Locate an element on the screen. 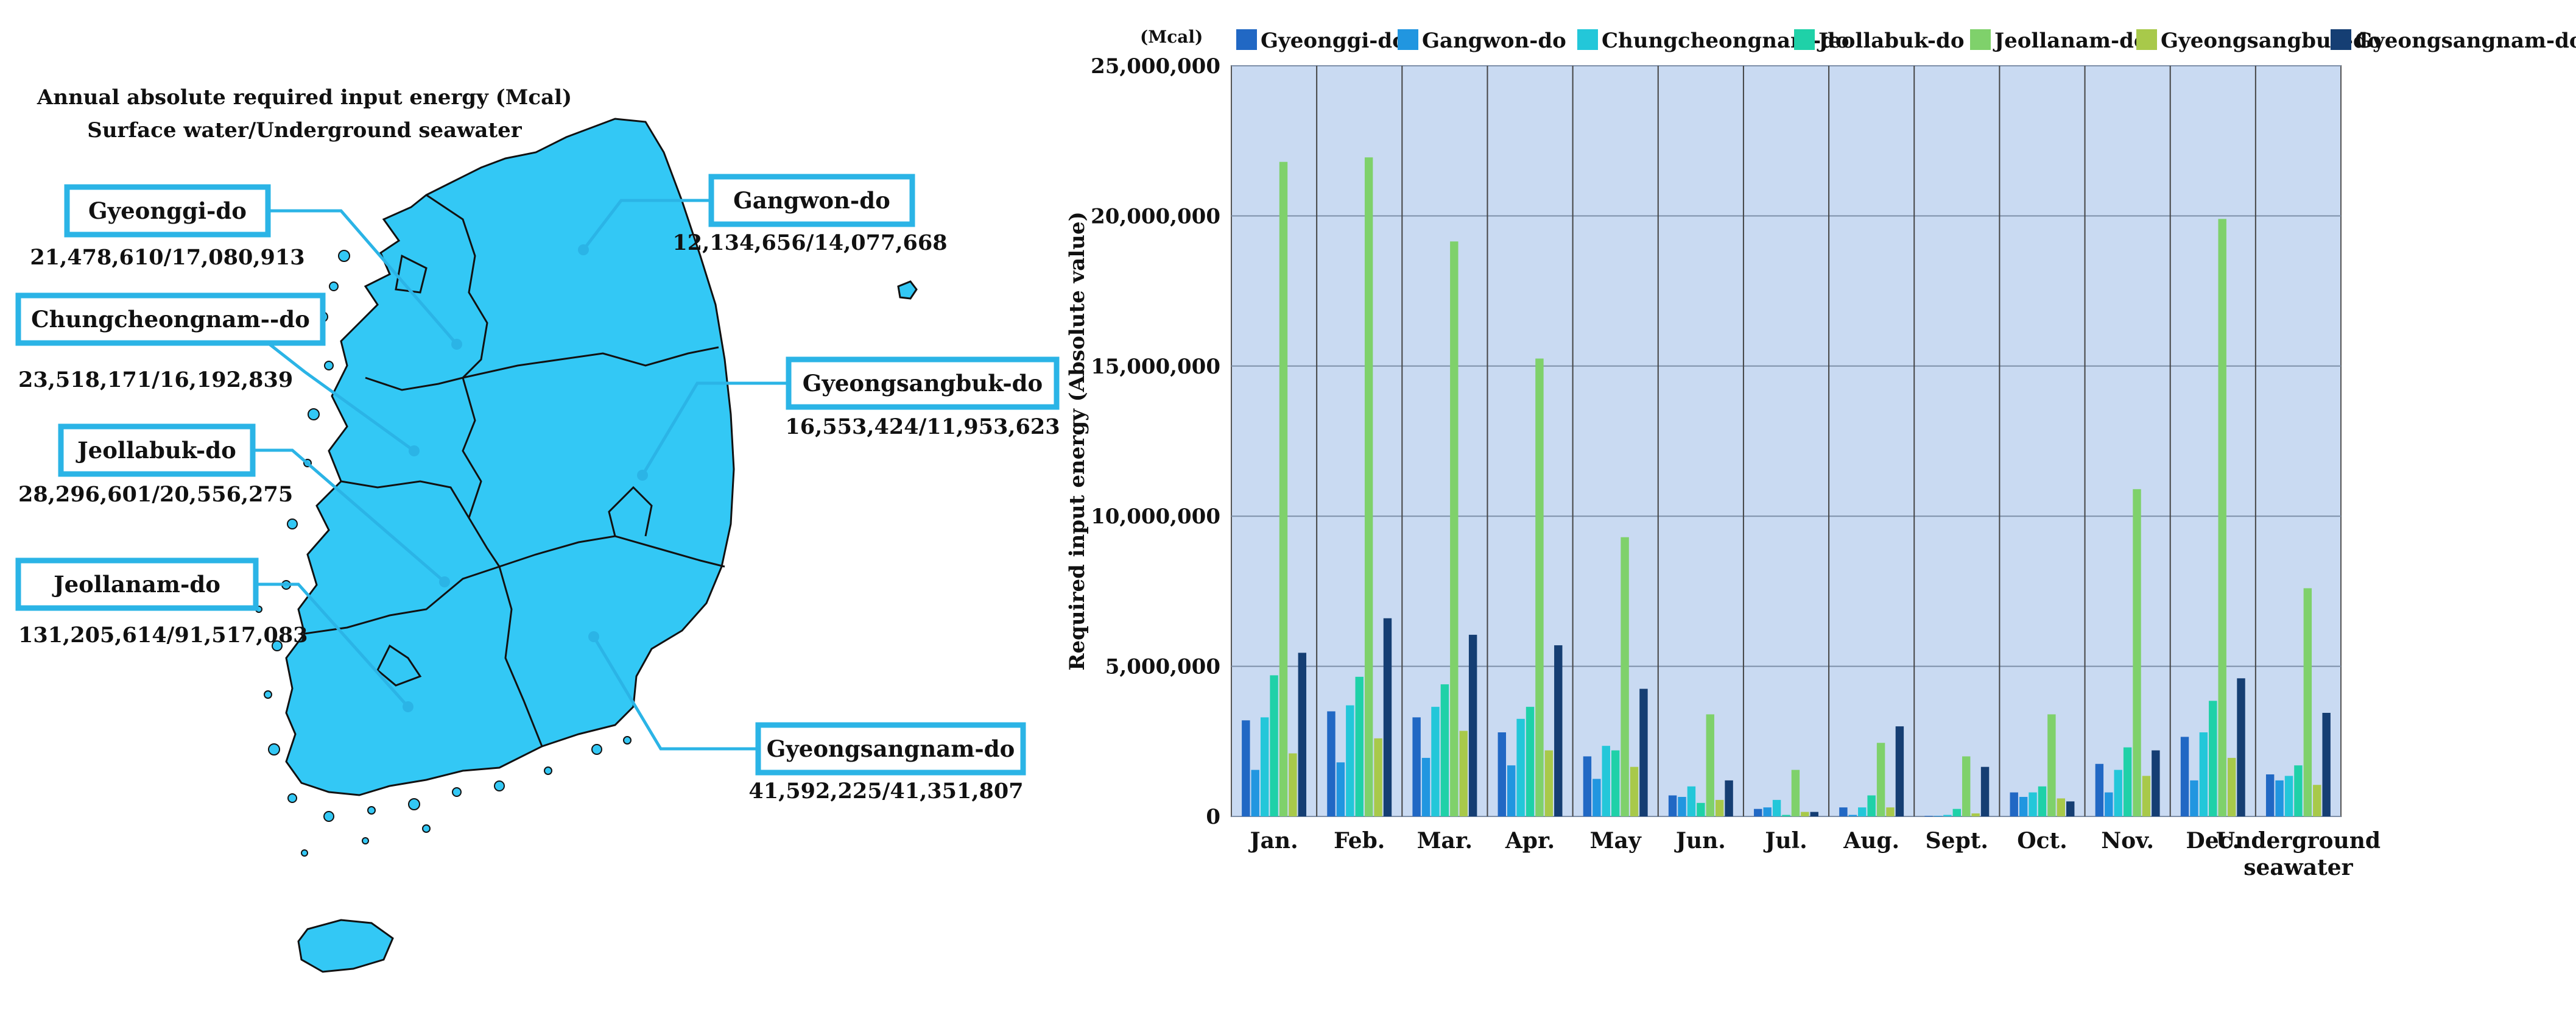  bar-jeollanam-do-sept is located at coordinates (1966, 786).